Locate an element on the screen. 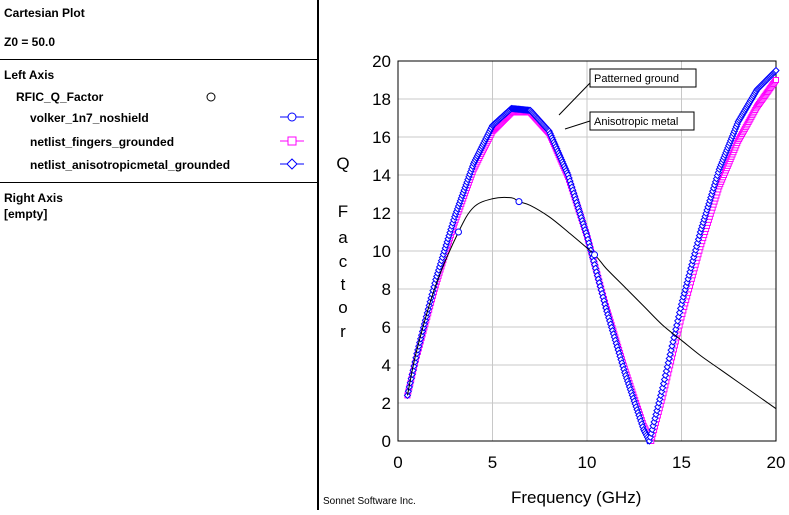 The height and width of the screenshot is (515, 789). plot-info-section: Cartesian Plot Z0 = 50.0 is located at coordinates (158, 30).